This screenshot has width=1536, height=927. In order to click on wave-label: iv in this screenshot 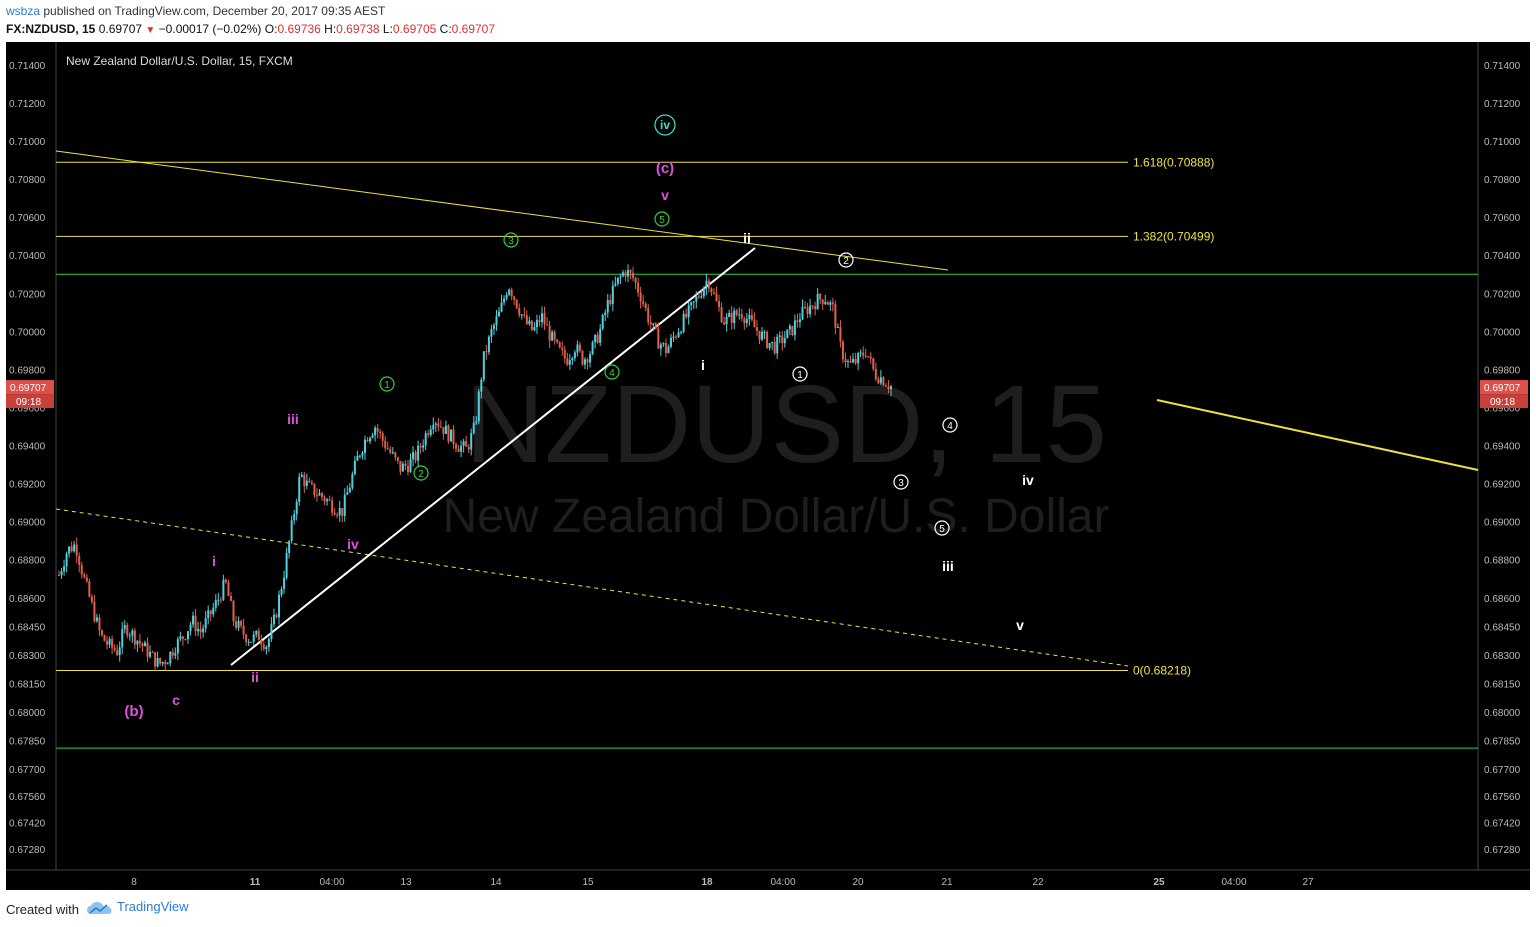, I will do `click(665, 125)`.